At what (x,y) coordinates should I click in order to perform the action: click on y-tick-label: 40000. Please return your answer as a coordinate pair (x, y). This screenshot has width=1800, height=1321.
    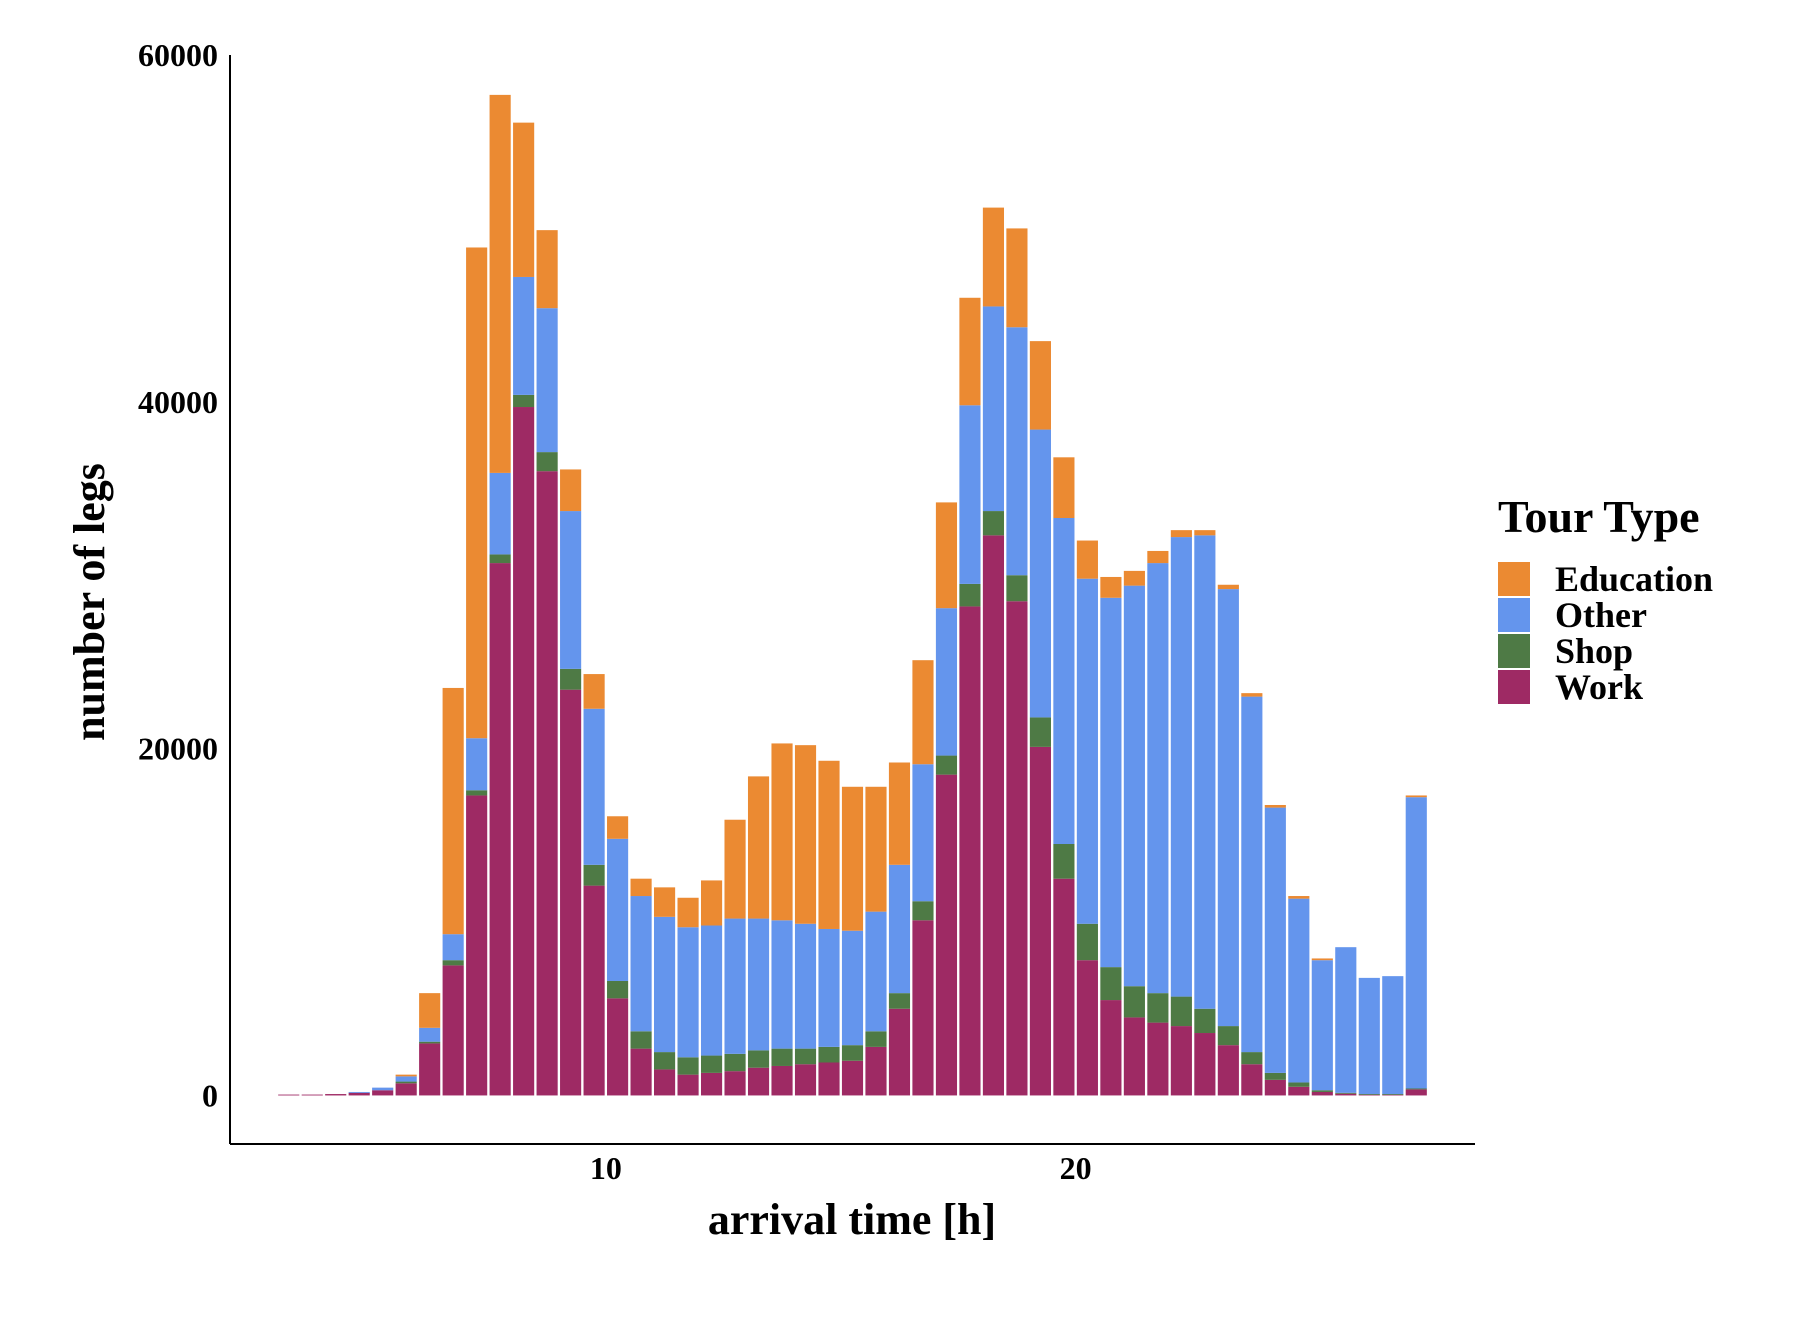
    Looking at the image, I should click on (178, 402).